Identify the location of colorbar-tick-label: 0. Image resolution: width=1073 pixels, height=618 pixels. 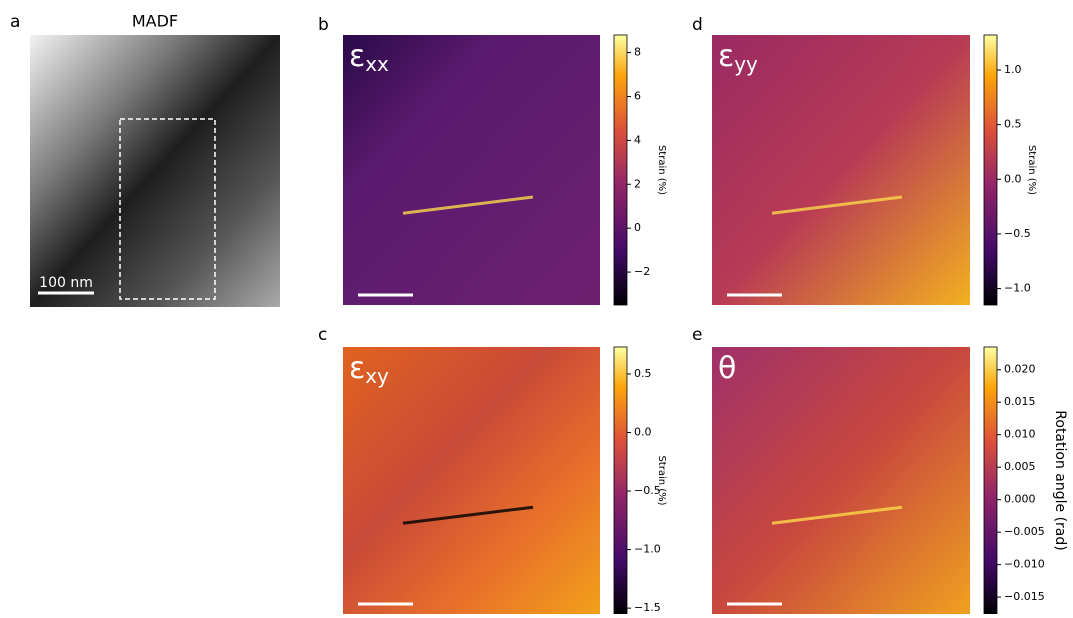
(637, 227).